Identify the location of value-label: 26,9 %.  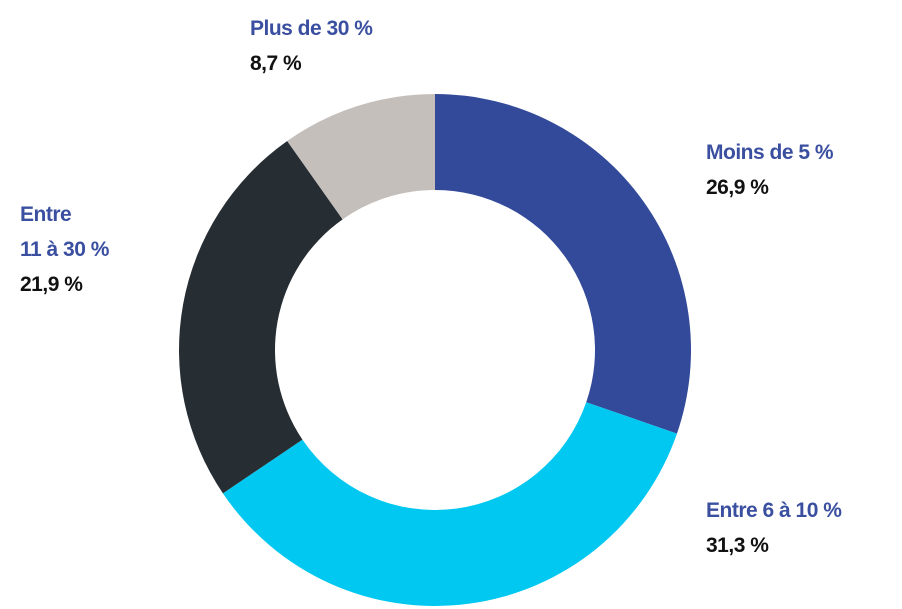
(737, 187).